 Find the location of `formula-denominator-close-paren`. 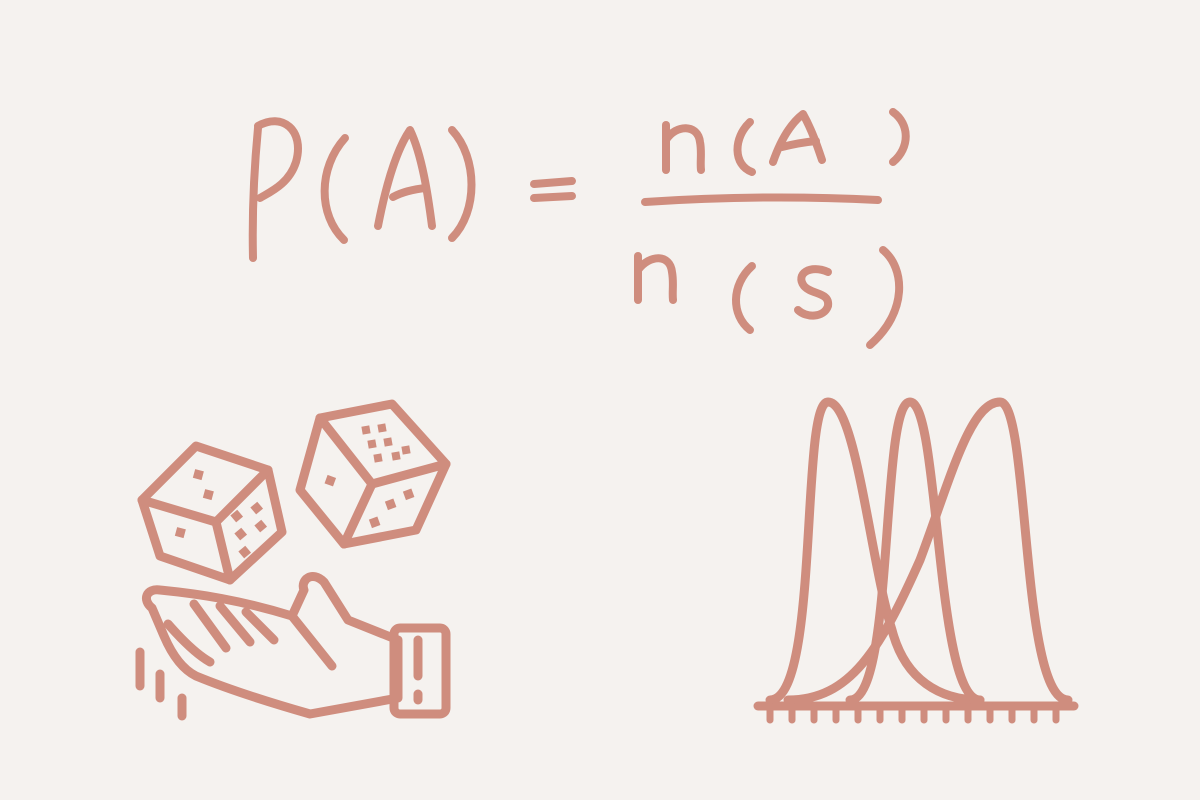

formula-denominator-close-paren is located at coordinates (885, 297).